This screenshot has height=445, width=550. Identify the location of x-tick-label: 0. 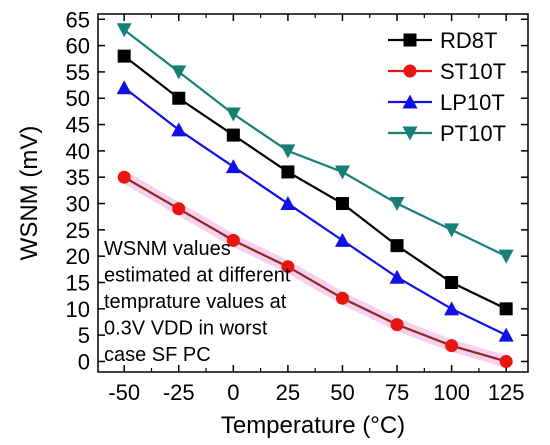
(233, 392).